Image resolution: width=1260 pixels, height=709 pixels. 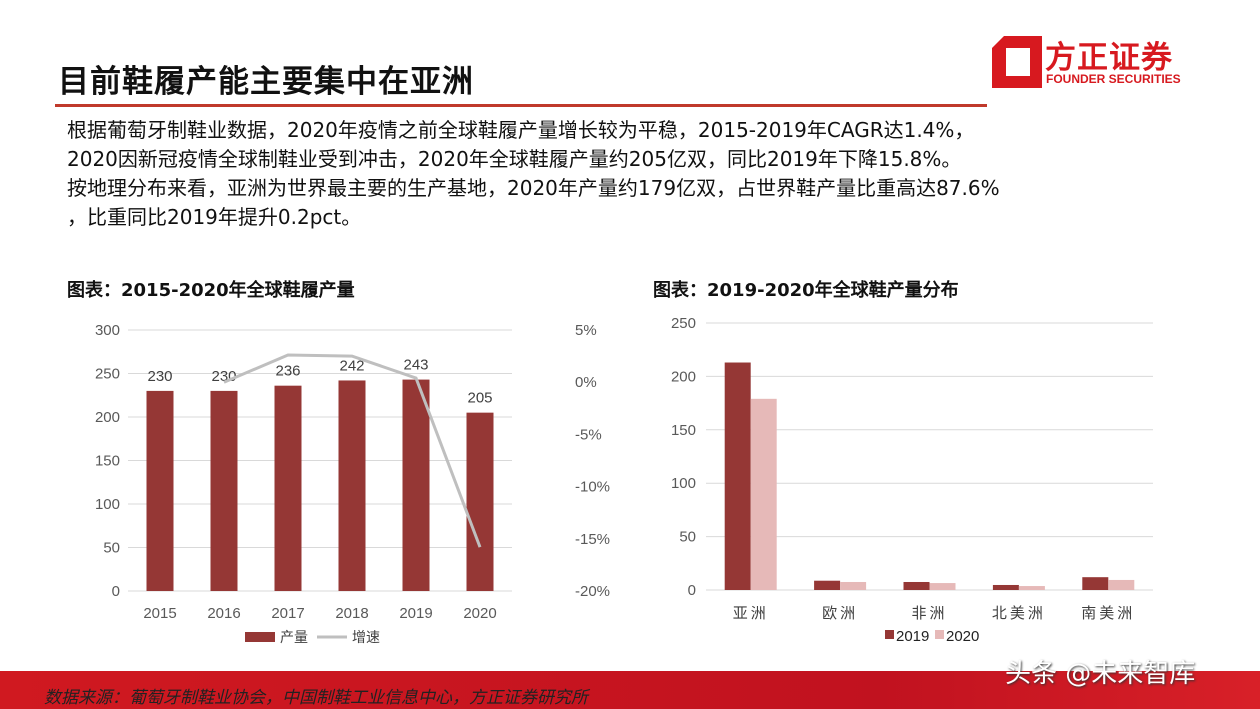 I want to click on x-axis-tick: 2017, so click(x=287, y=613).